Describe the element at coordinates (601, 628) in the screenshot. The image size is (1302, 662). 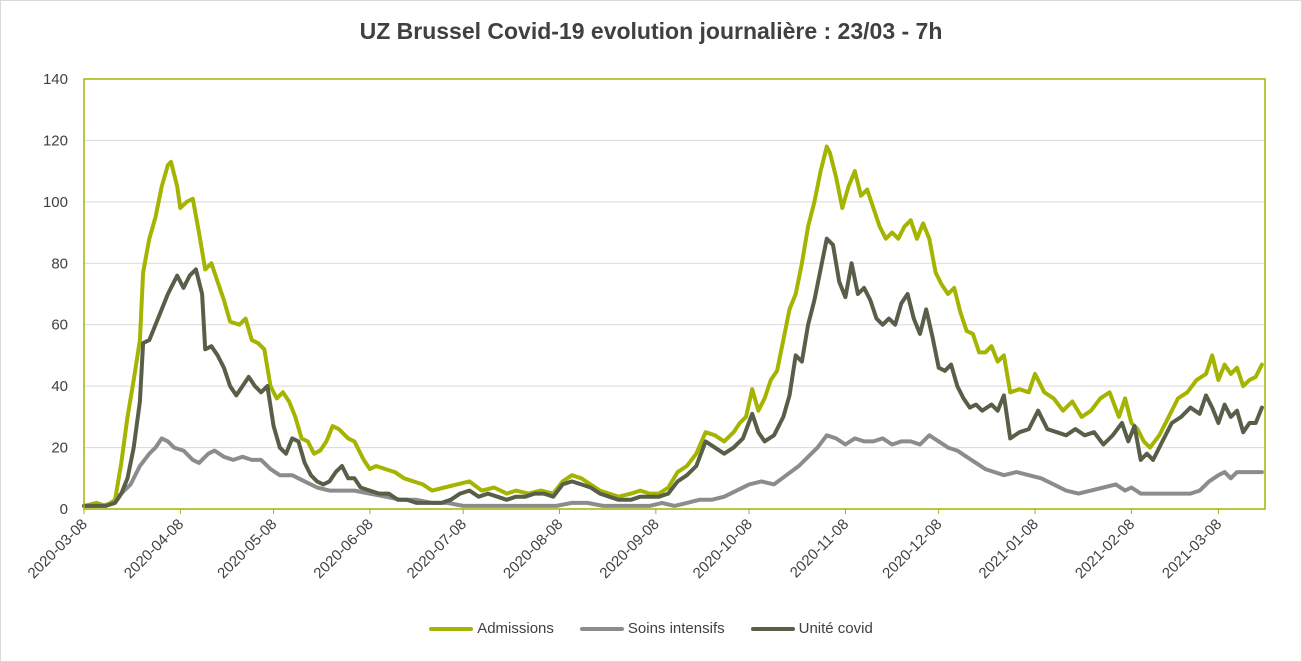
I see `legend-swatch-soins-intensifs` at that location.